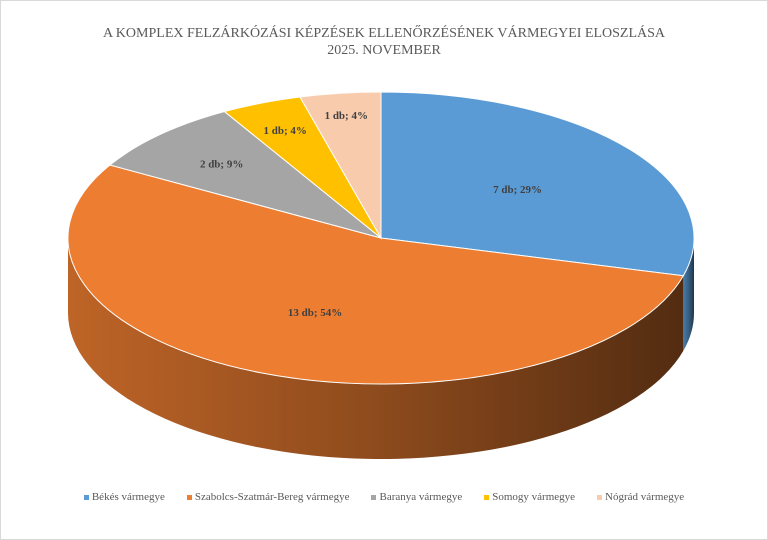  I want to click on legend-item: Somogy vármegye, so click(529, 497).